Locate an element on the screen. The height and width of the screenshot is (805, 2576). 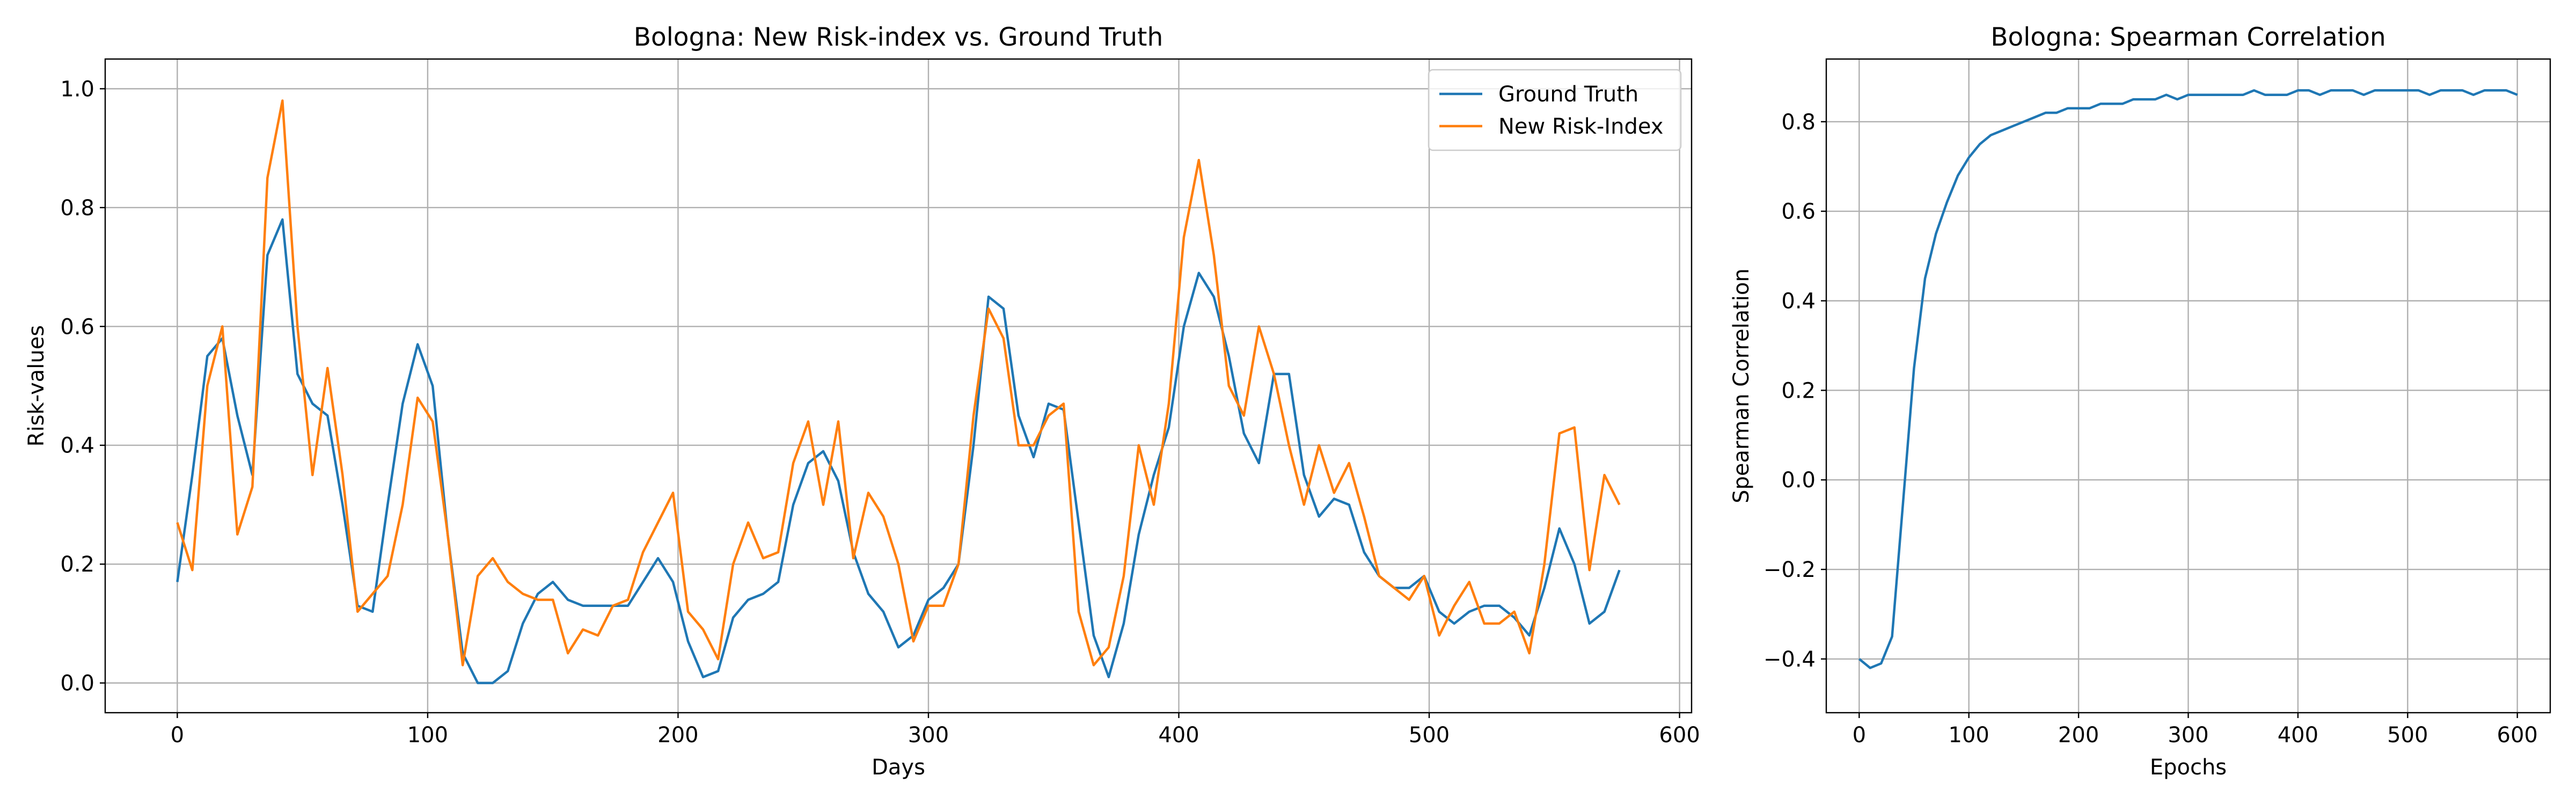
chart-title: Bologna: Spearman Correlation is located at coordinates (2187, 37).